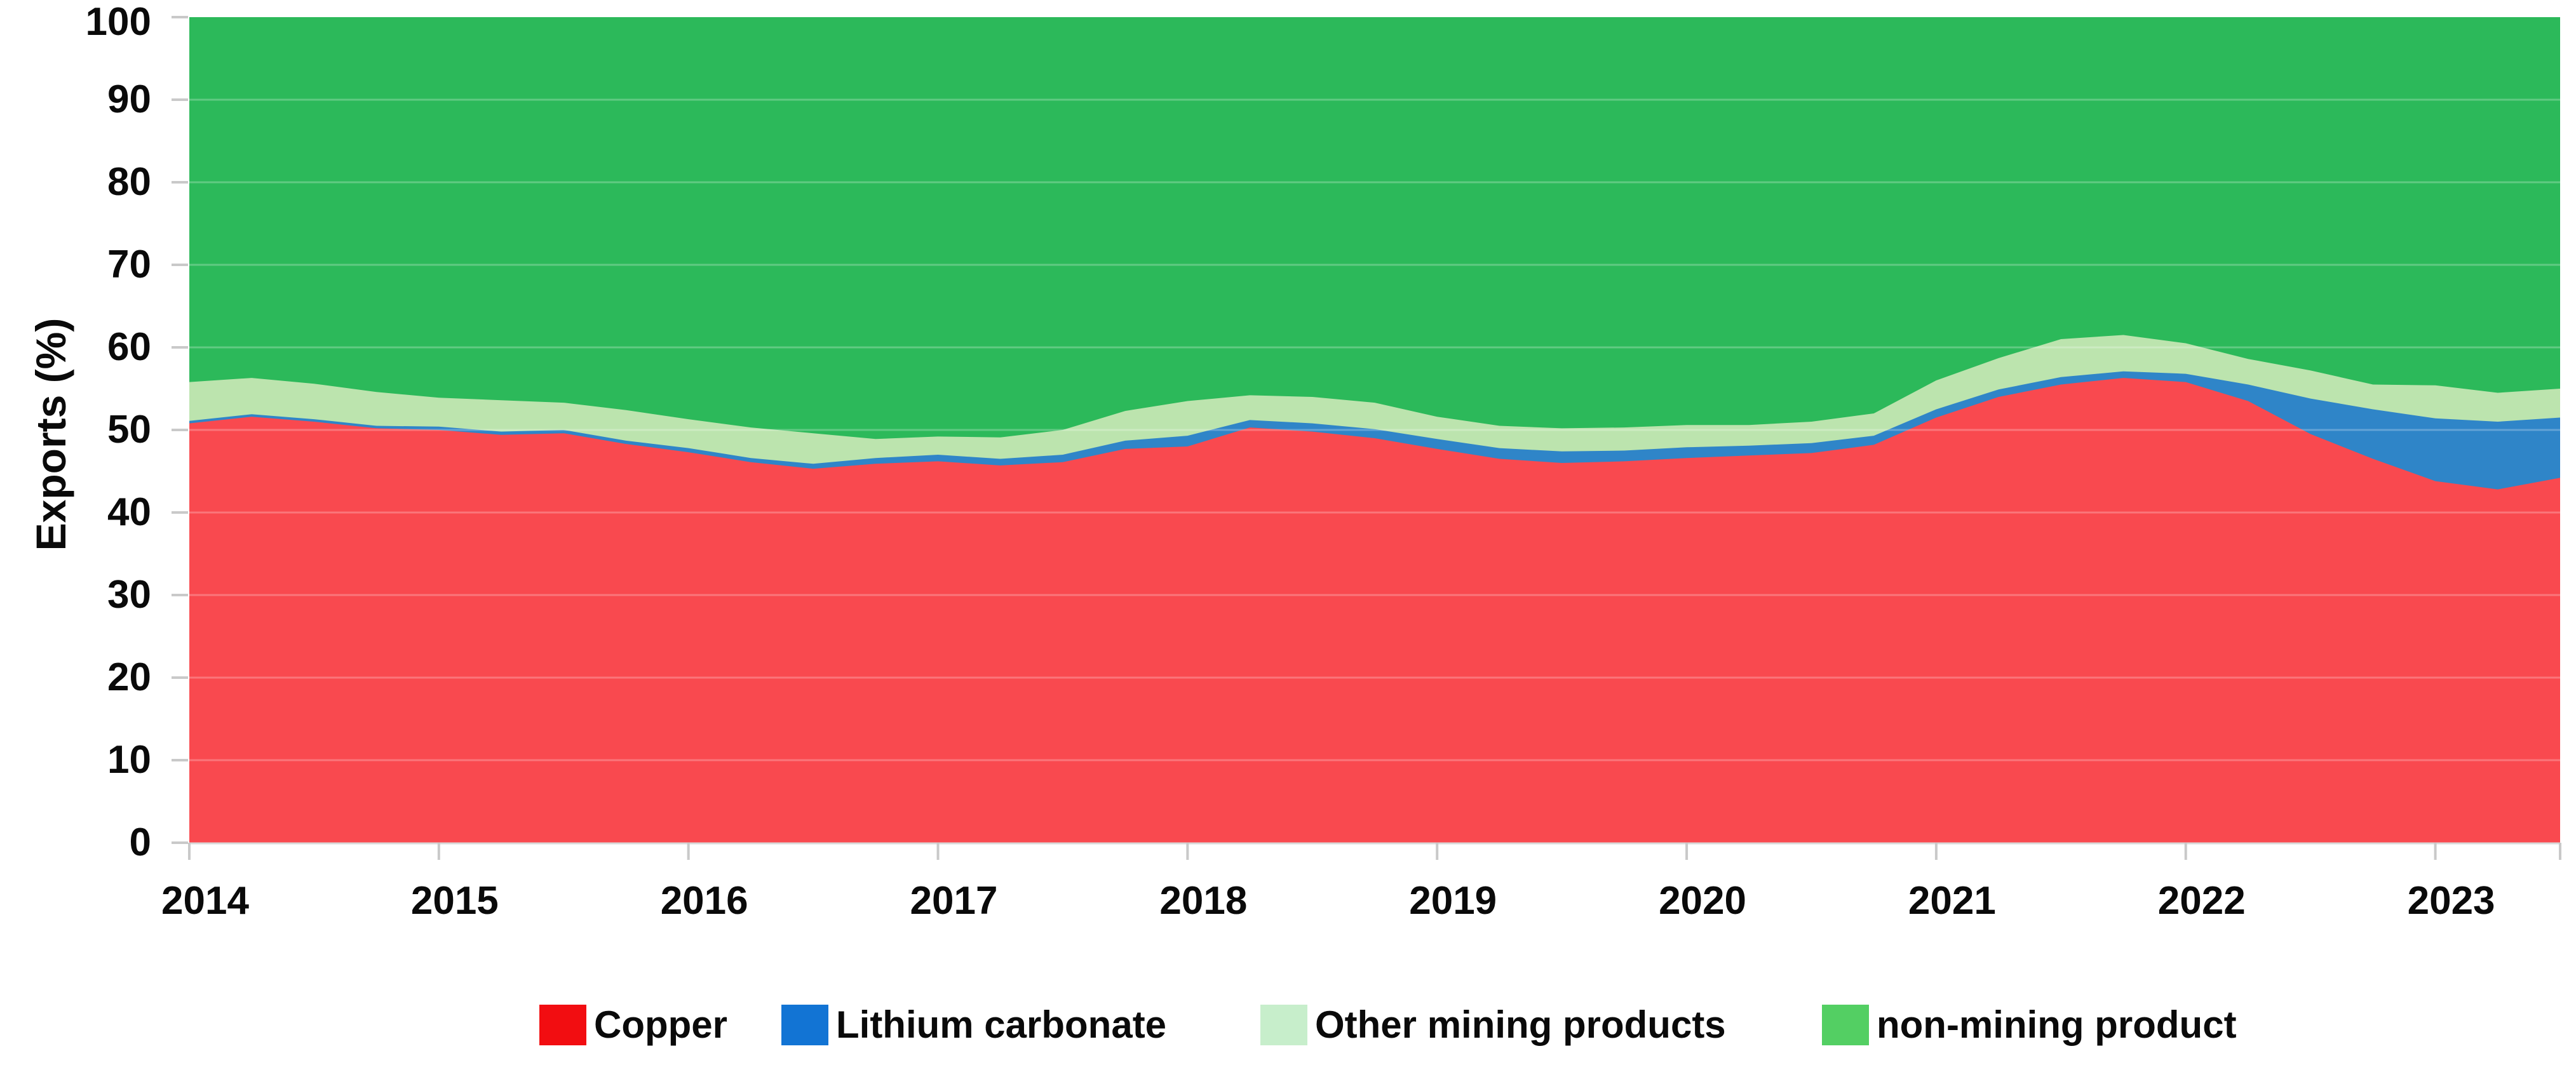  What do you see at coordinates (804, 1025) in the screenshot?
I see `legend-swatch-lithium-carbonate` at bounding box center [804, 1025].